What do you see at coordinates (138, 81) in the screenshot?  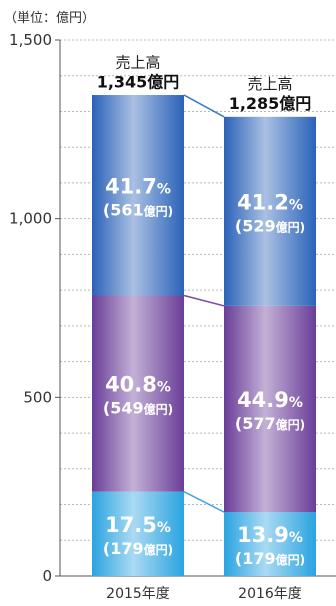 I see `total-value-label: 1,345億円` at bounding box center [138, 81].